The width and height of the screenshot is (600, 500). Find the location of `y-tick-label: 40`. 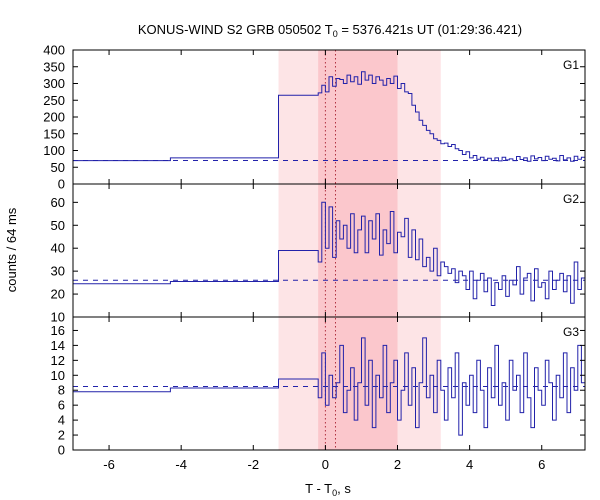

y-tick-label: 40 is located at coordinates (58, 248).